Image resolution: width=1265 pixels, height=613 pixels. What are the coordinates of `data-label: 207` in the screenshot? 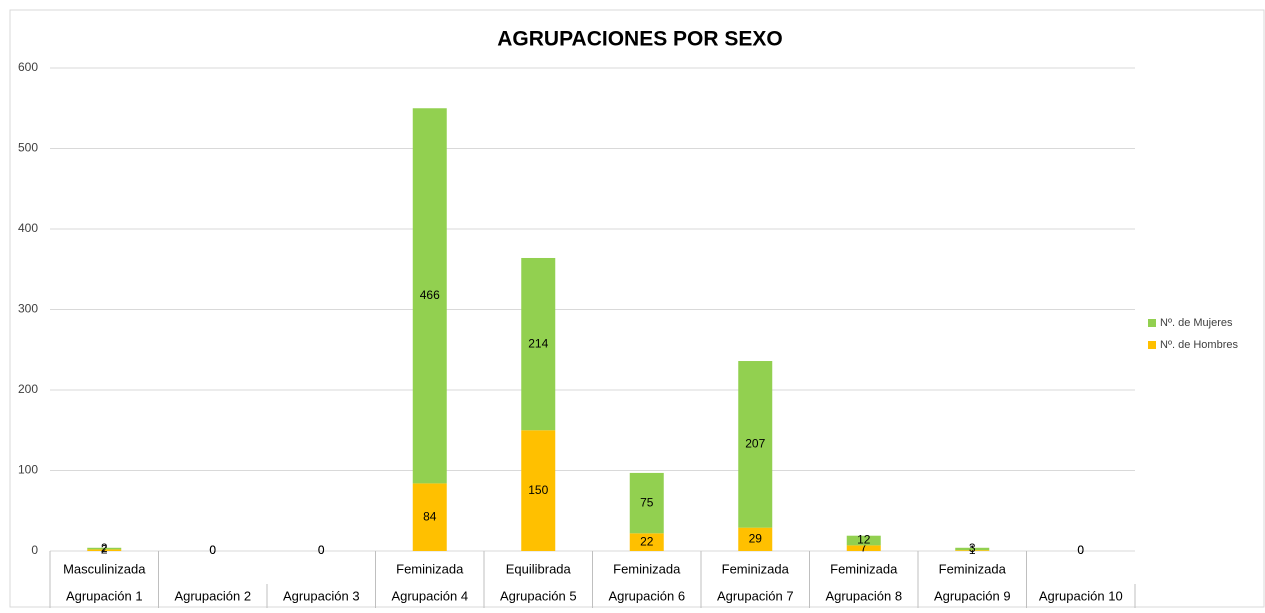 It's located at (755, 444).